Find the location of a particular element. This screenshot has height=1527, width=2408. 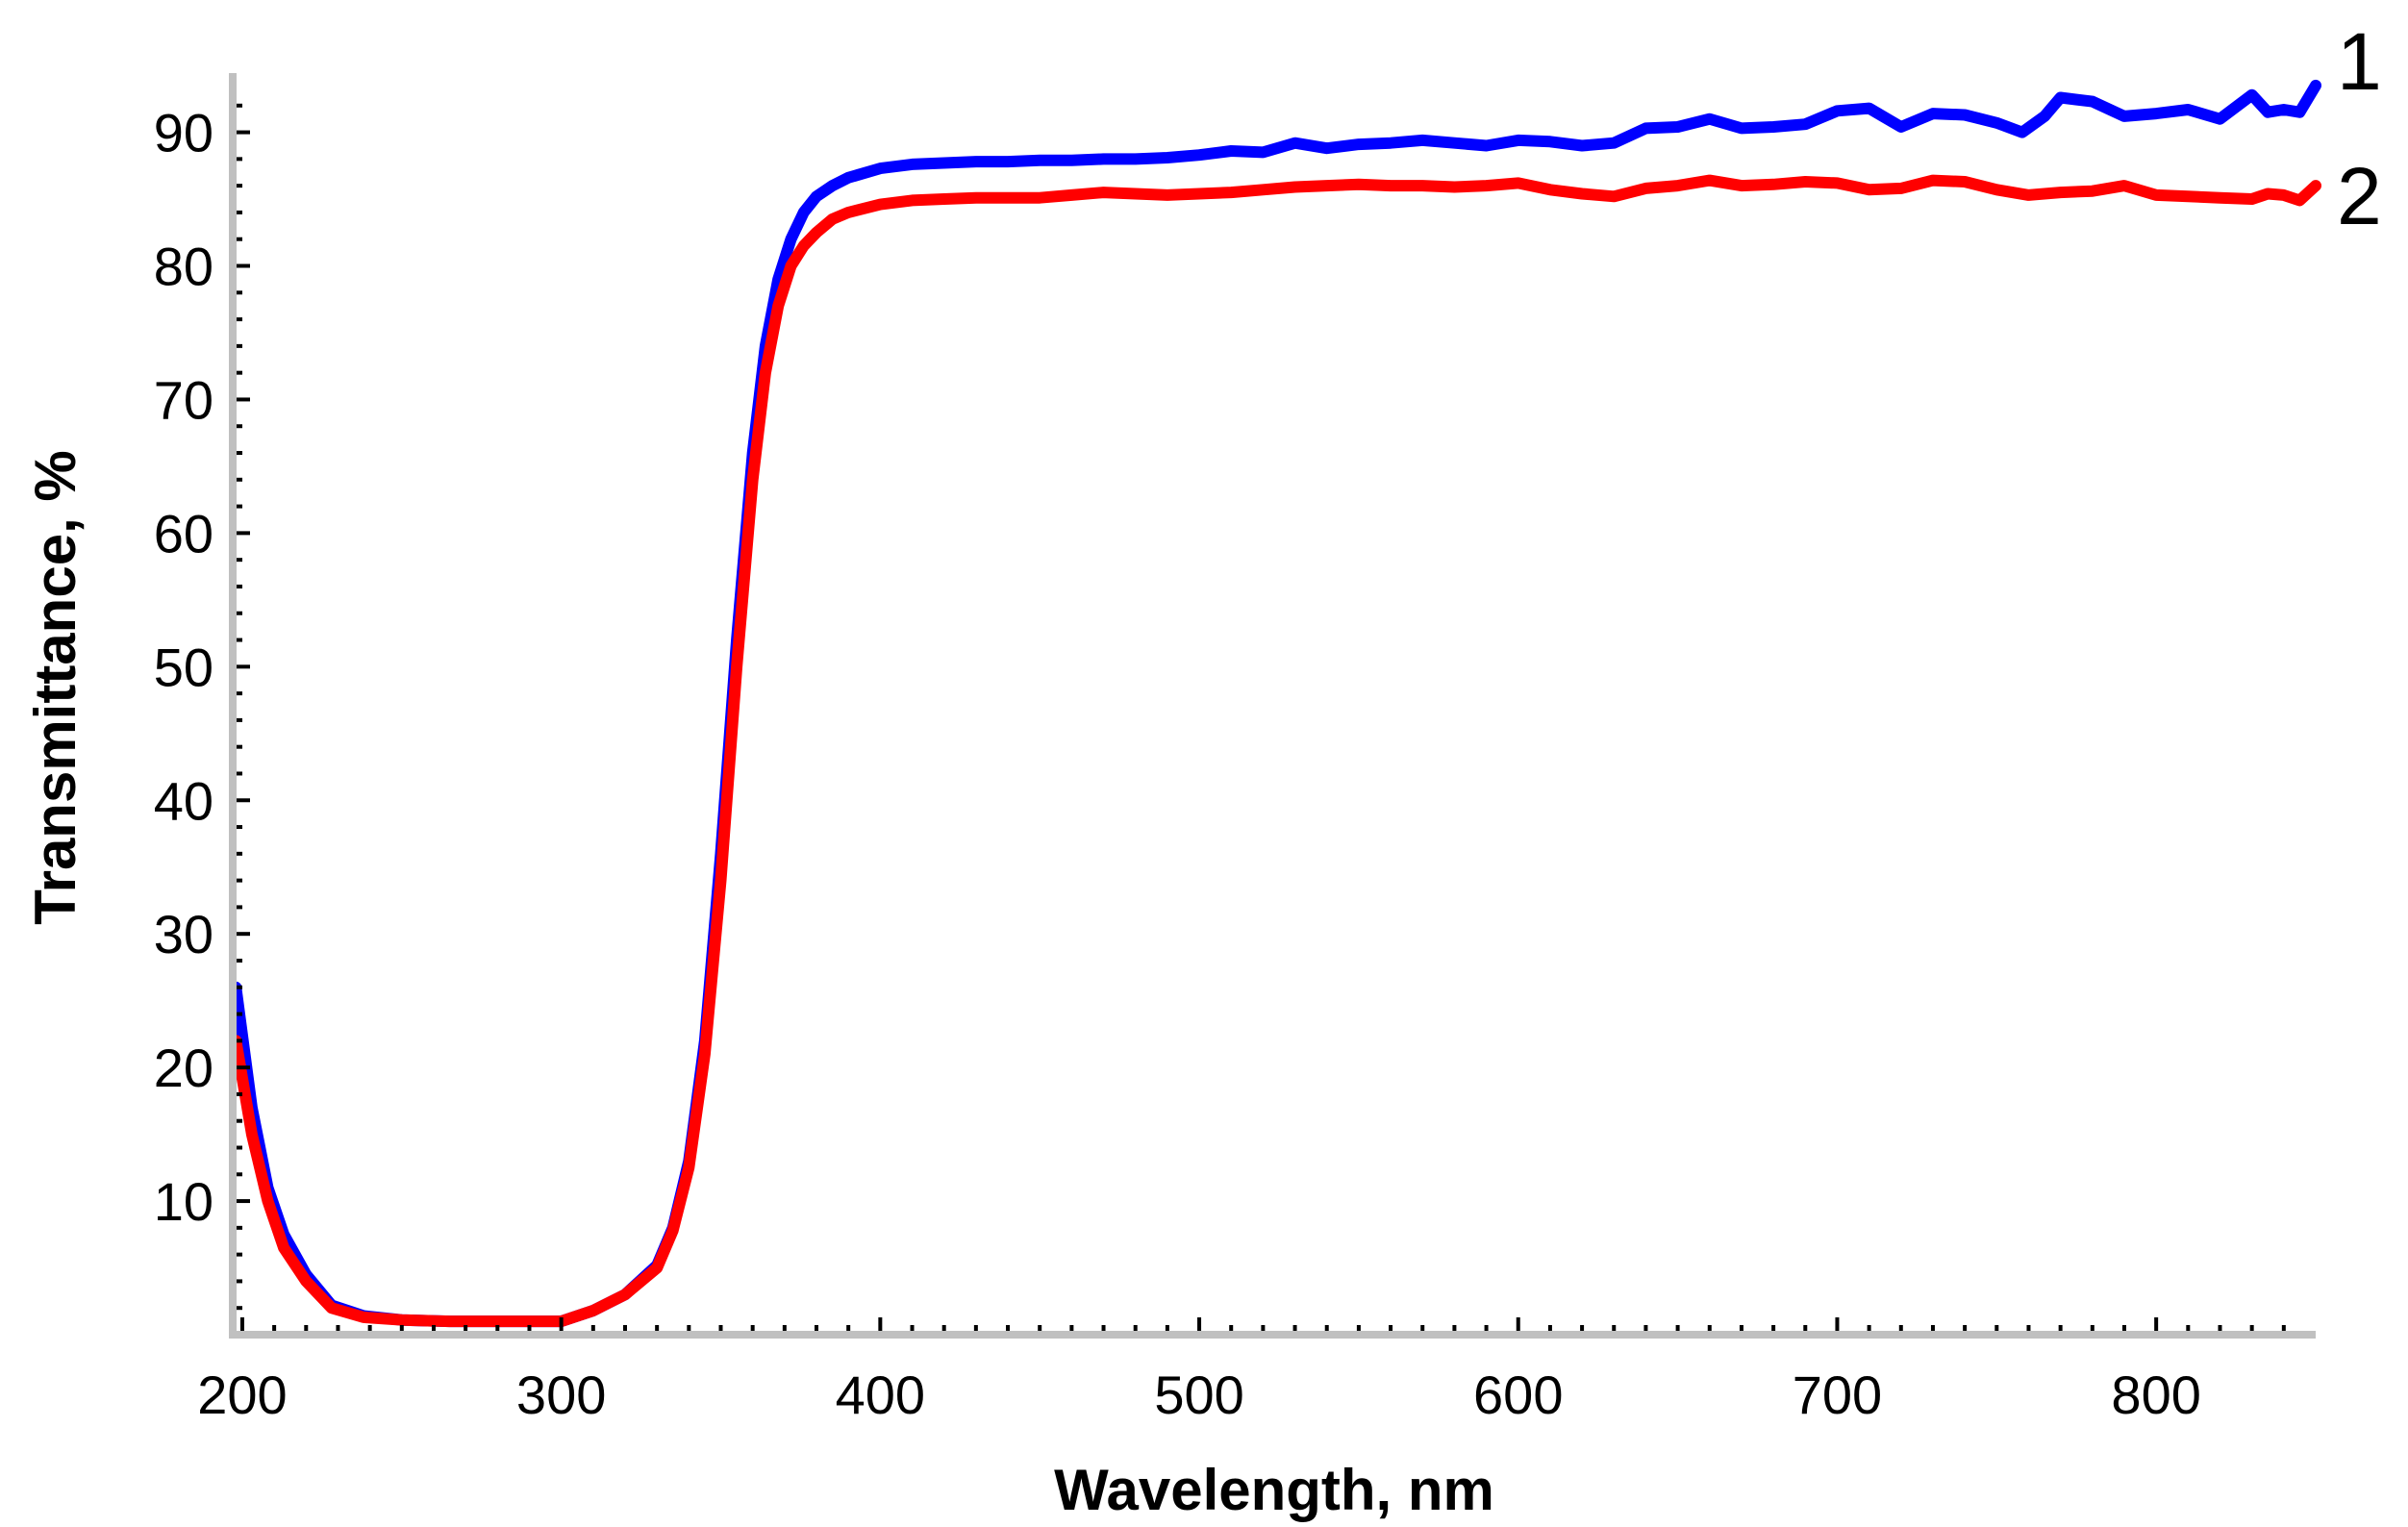

x-tick-label: 600 is located at coordinates (1518, 1394).